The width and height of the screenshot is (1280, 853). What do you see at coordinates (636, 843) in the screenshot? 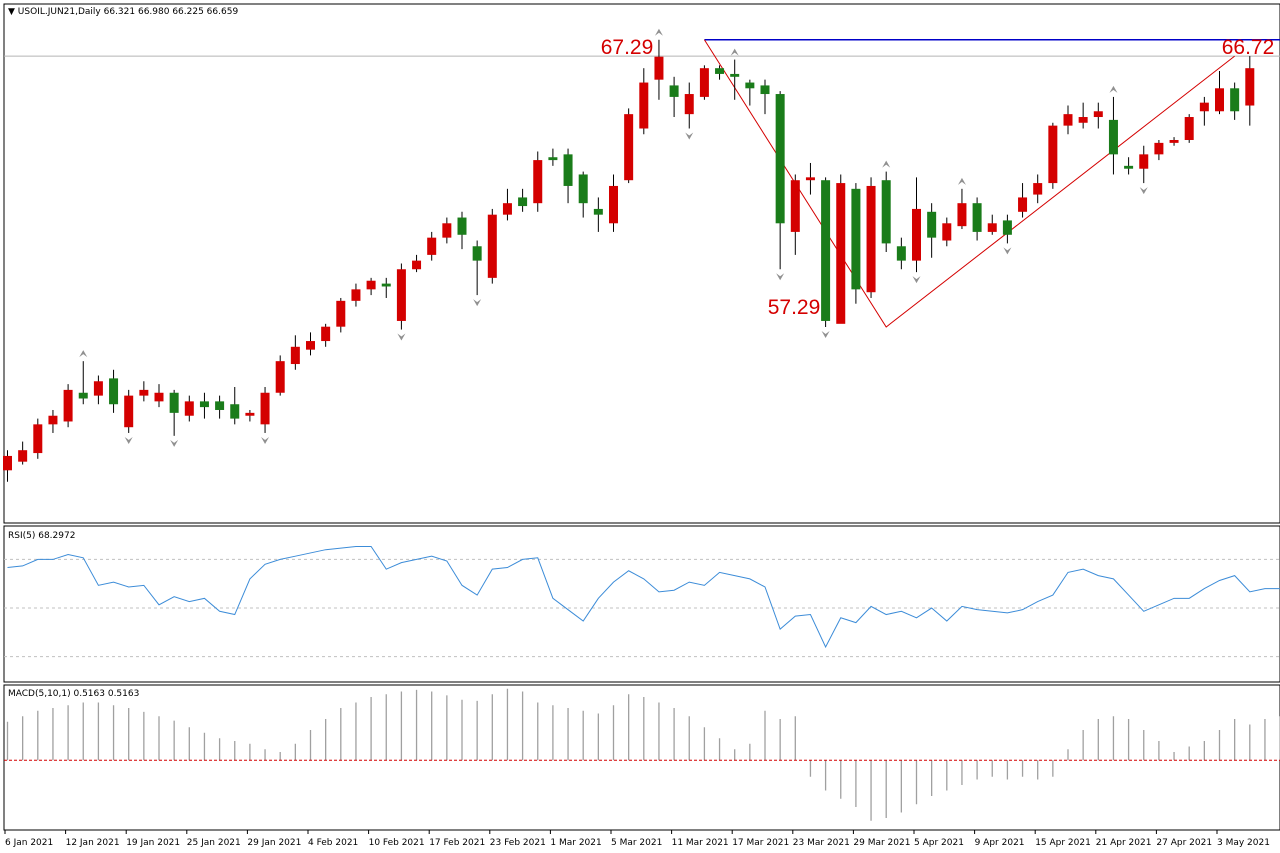
I see `date-label: 5 Mar 2021` at bounding box center [636, 843].